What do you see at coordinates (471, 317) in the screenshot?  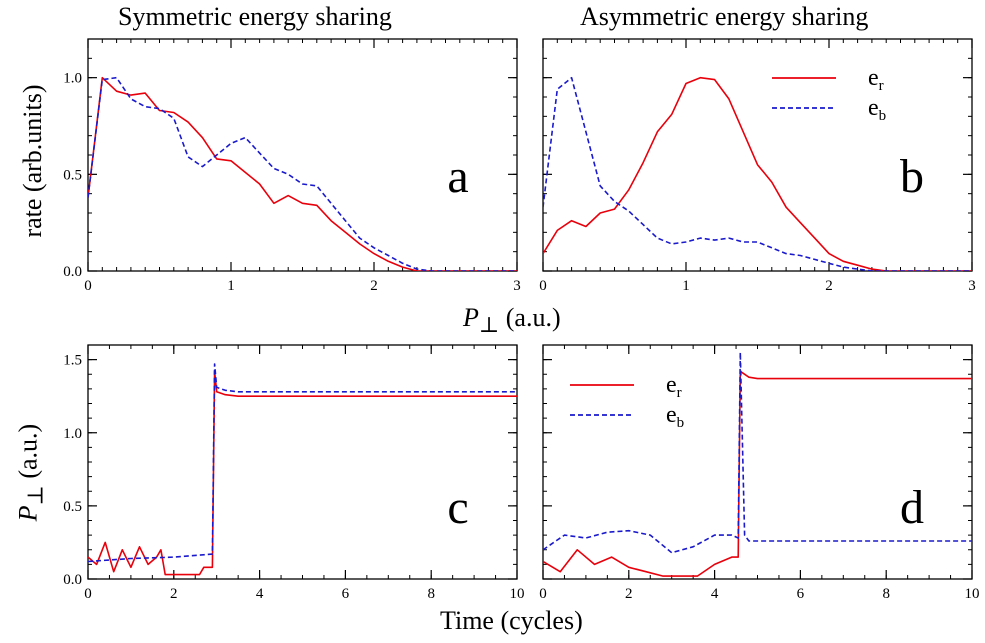 I see `x-axis-symbol: P` at bounding box center [471, 317].